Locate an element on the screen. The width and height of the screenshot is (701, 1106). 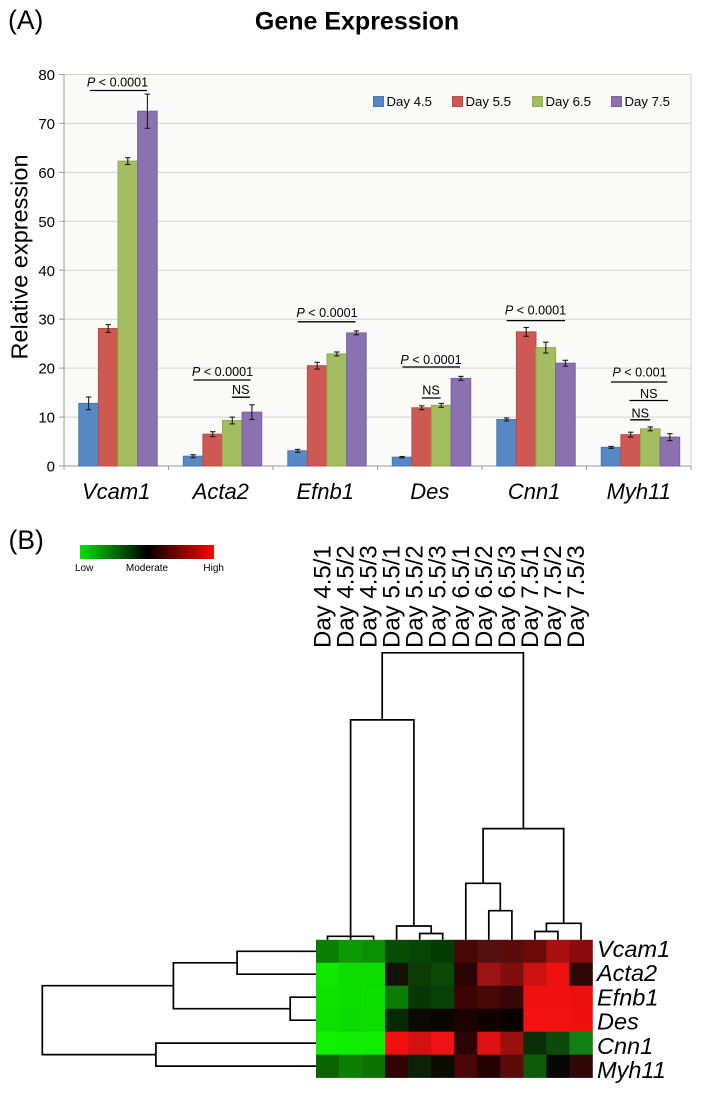
svg-text: 0 is located at coordinates (51, 467).